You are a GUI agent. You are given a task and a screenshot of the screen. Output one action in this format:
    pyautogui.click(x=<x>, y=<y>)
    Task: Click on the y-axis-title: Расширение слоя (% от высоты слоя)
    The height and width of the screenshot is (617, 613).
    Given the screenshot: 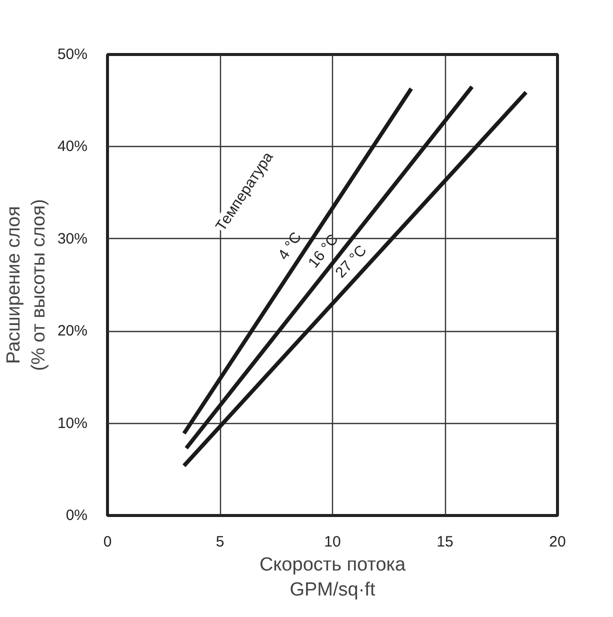 What is the action you would take?
    pyautogui.click(x=26, y=285)
    